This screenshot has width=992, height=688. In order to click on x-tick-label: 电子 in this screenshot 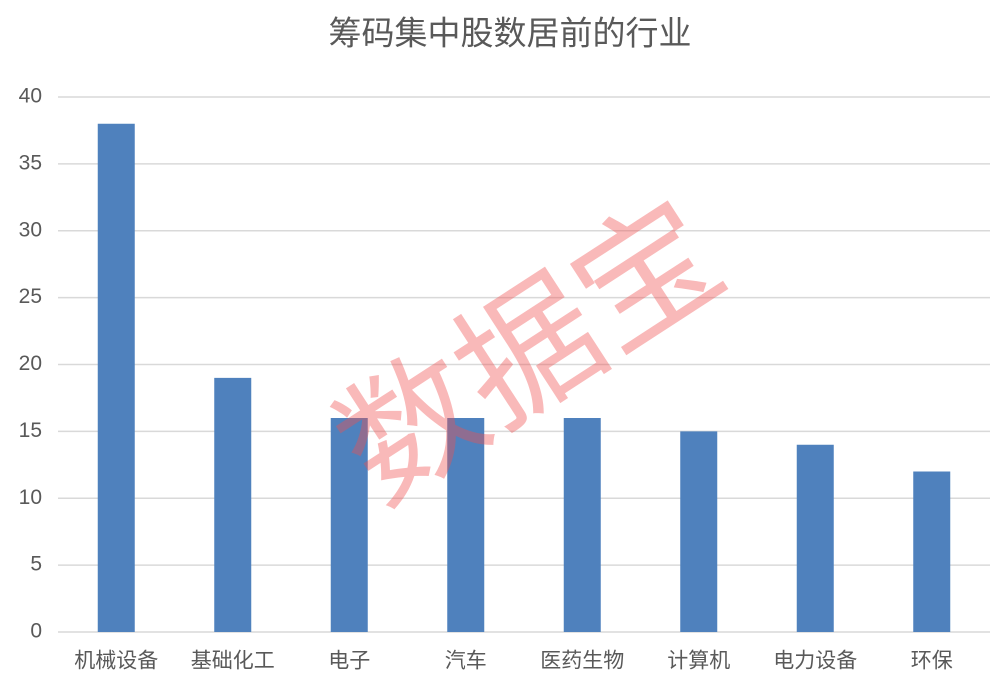, I will do `click(349, 661)`.